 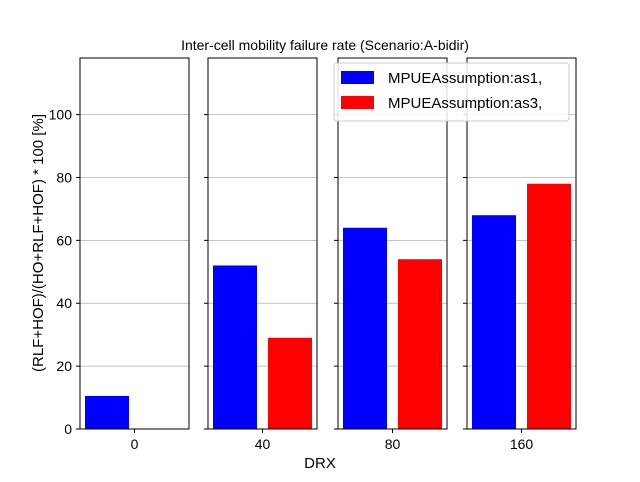 I want to click on legend-label: MPUEAssumption:as3,, so click(x=465, y=103).